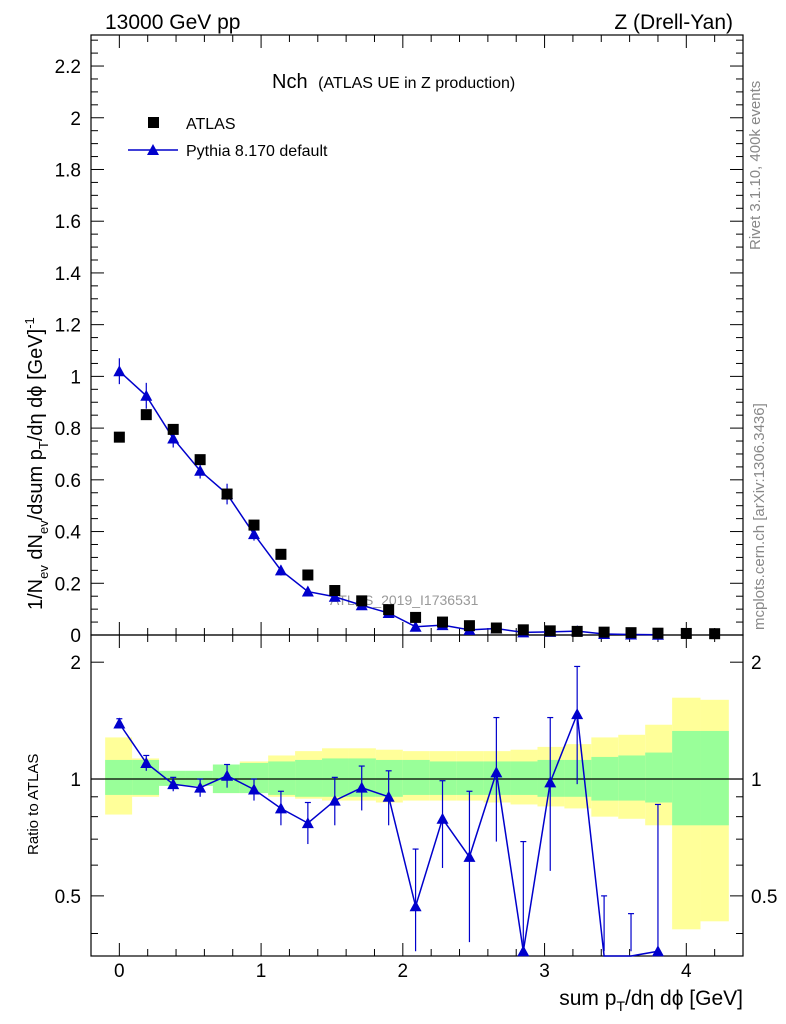 This screenshot has width=786, height=1024. What do you see at coordinates (75, 780) in the screenshot?
I see `ratio-y-tick-label: 1` at bounding box center [75, 780].